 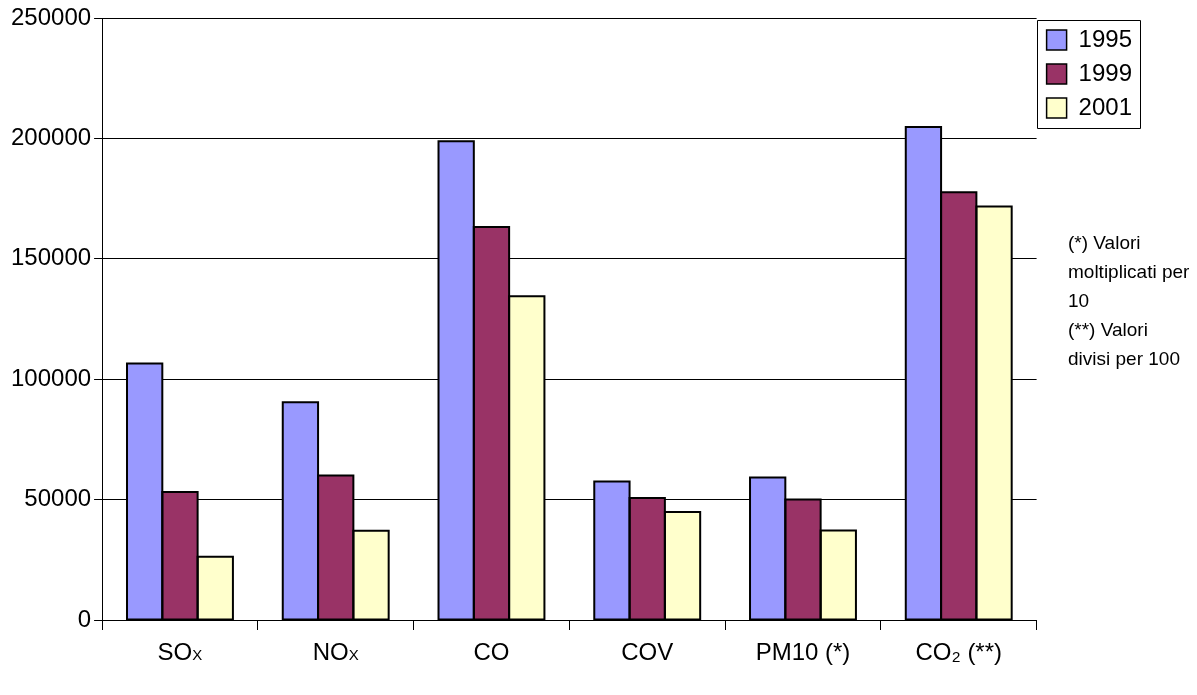 I want to click on x-tick-label: CO, so click(x=491, y=652).